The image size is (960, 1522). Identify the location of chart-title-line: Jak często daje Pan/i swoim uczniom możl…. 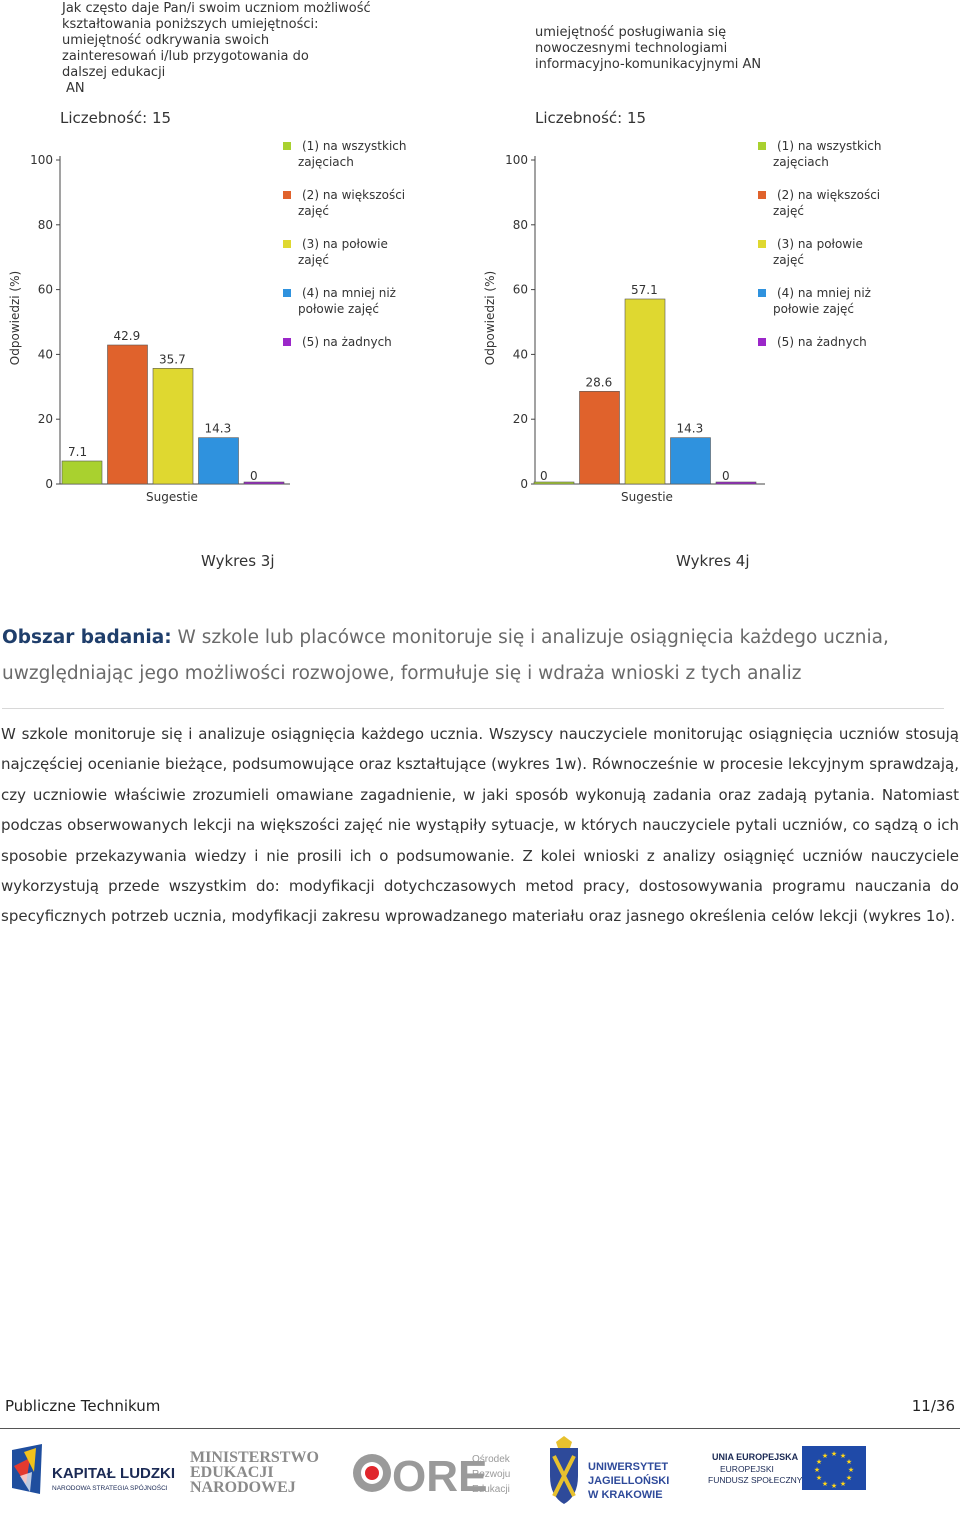
(216, 8).